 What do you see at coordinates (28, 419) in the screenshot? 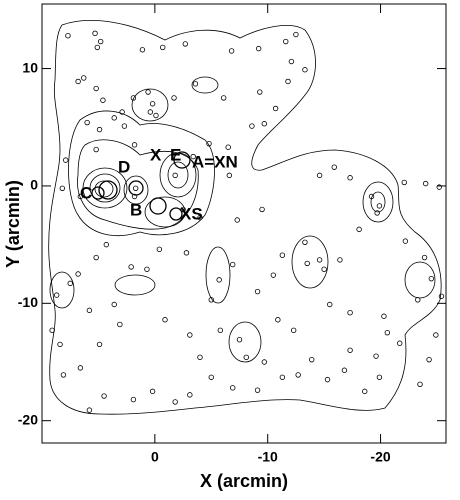
I see `y-tick-label: -20` at bounding box center [28, 419].